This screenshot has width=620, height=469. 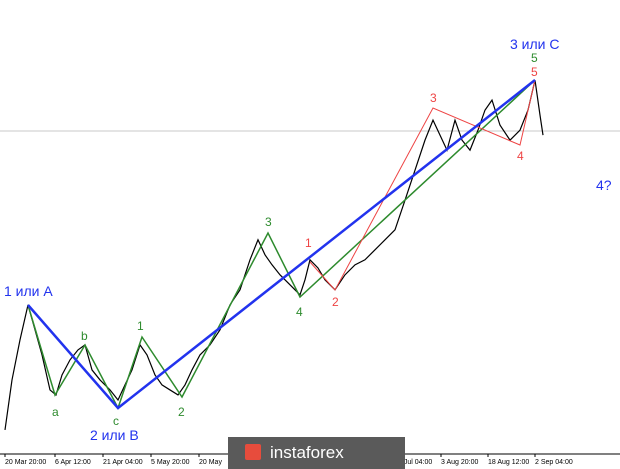 I want to click on x-tick-label: 5 May 20:00, so click(x=170, y=462).